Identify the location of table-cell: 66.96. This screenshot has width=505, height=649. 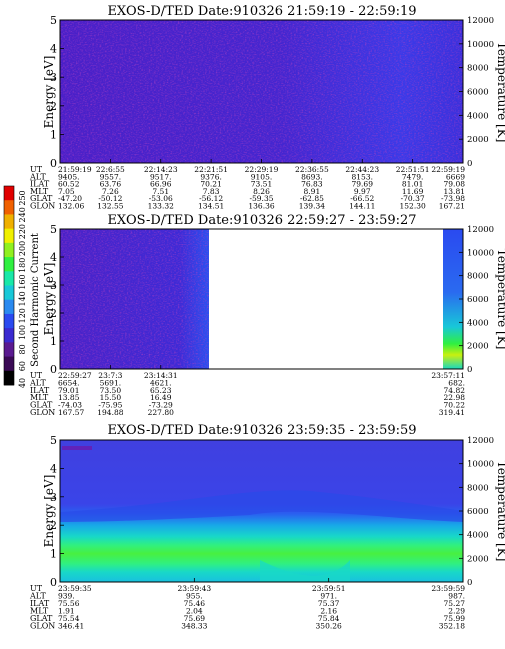
(161, 184).